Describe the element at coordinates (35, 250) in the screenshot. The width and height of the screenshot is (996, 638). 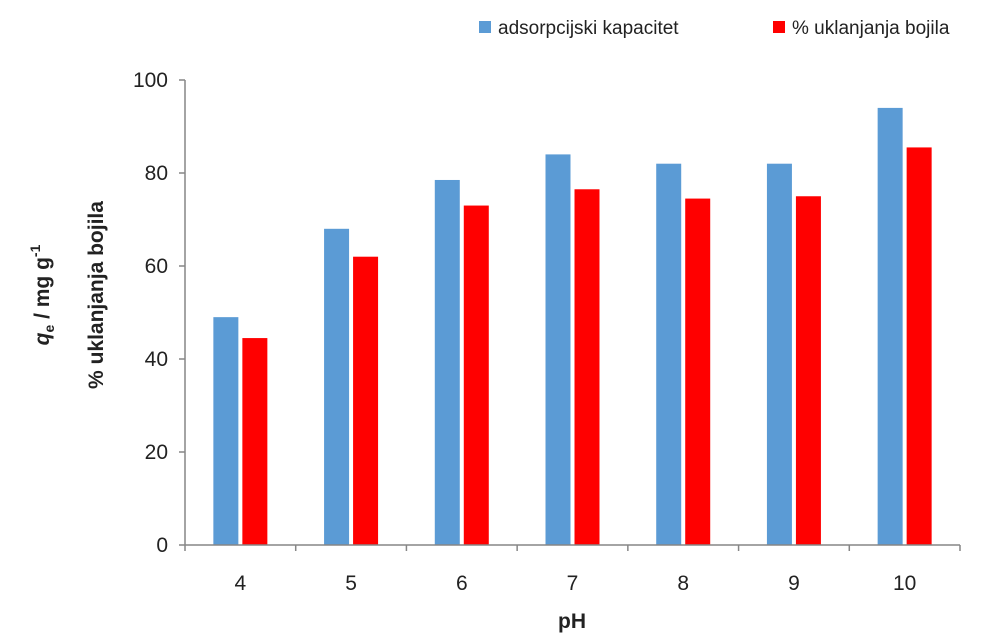
I see `y-axis-title-capacity-exponent: -1` at that location.